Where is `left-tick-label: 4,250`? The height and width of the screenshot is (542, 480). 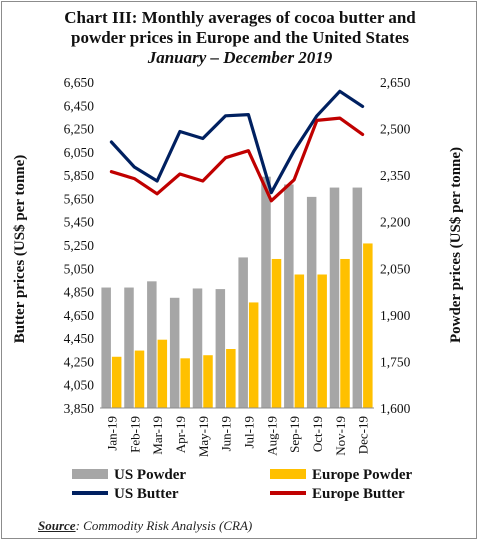
left-tick-label: 4,250 is located at coordinates (79, 361).